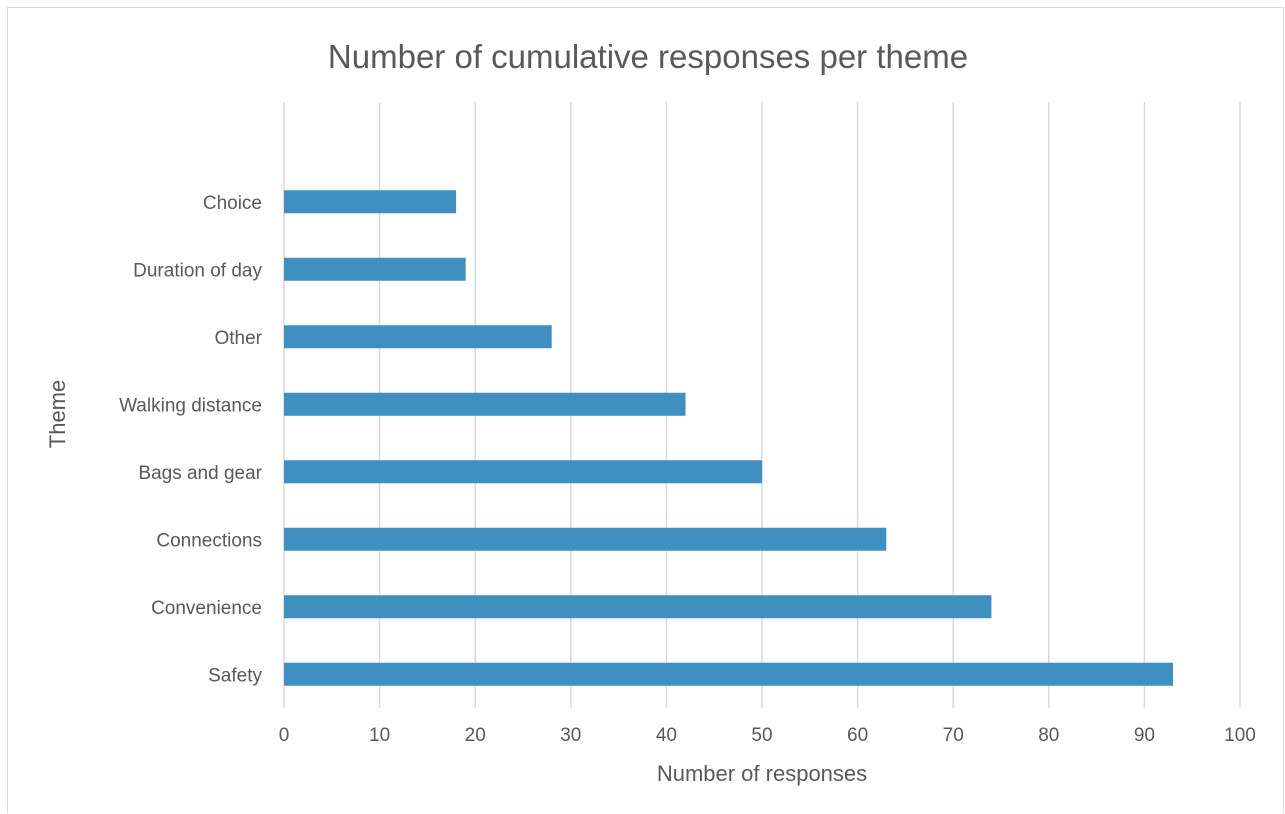 The width and height of the screenshot is (1285, 814). I want to click on category-label: Safety, so click(235, 675).